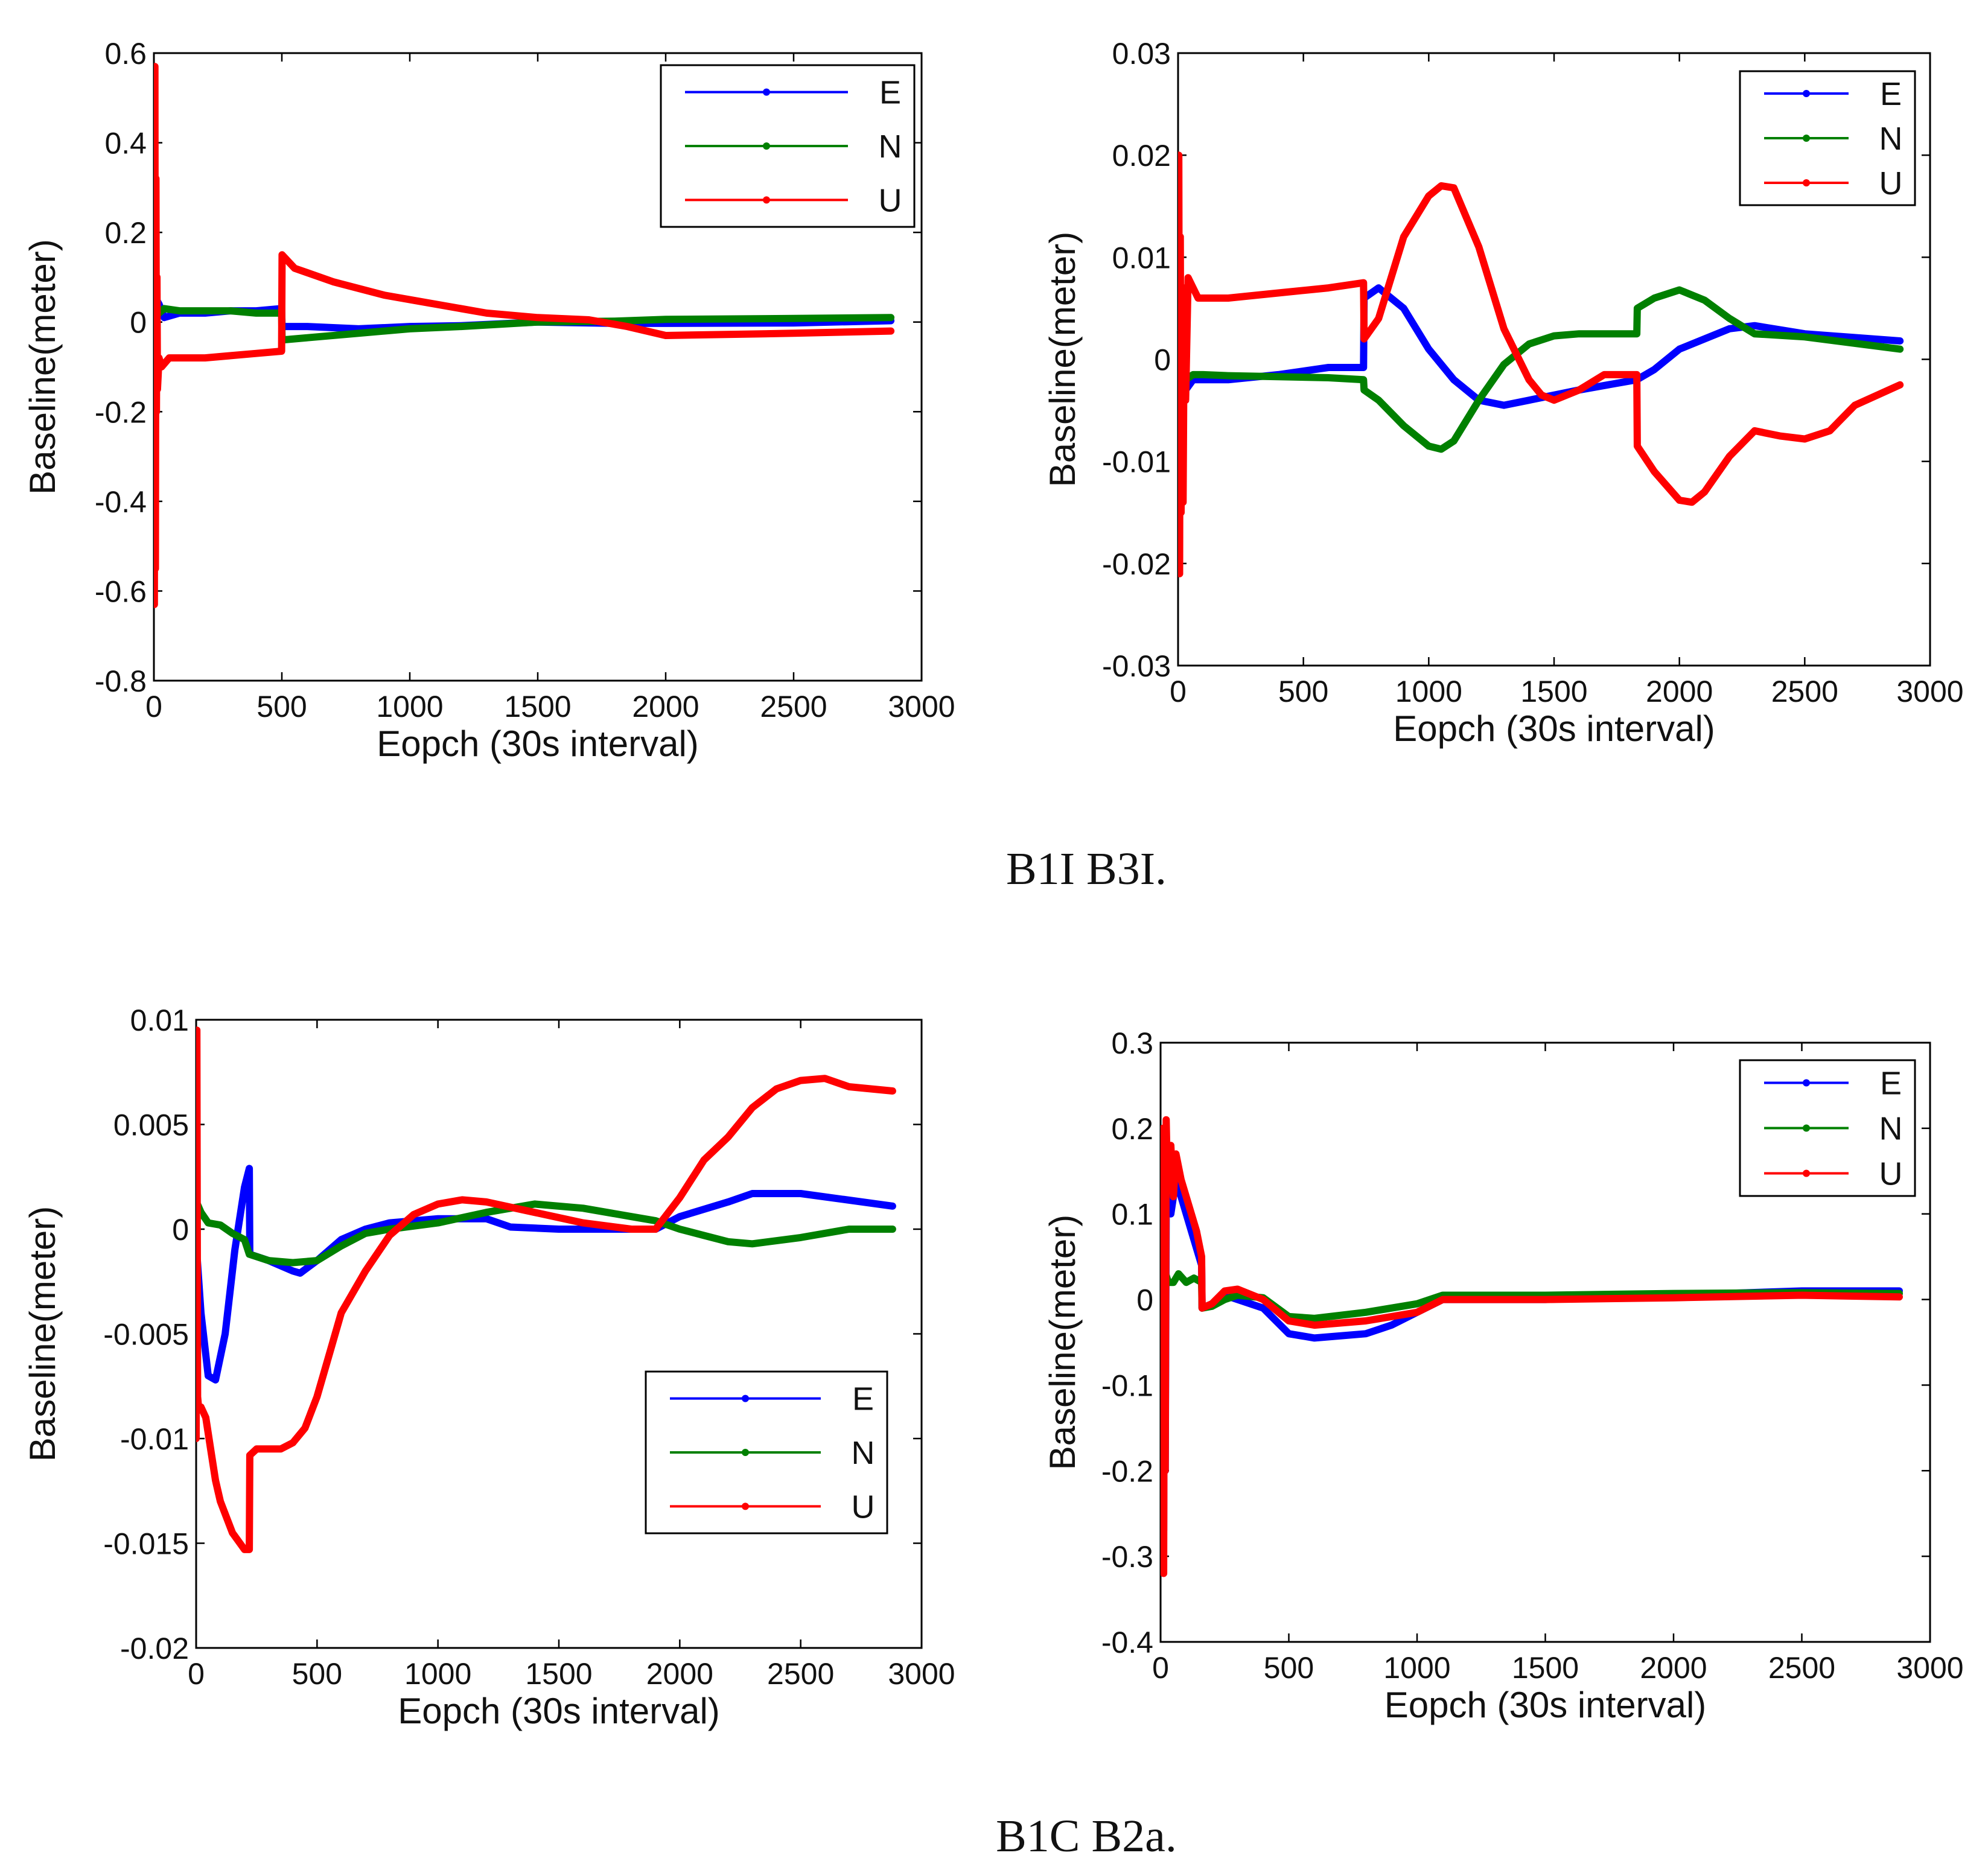 The height and width of the screenshot is (1873, 1988). Describe the element at coordinates (151, 1125) in the screenshot. I see `y-tick-label: 0.005` at that location.